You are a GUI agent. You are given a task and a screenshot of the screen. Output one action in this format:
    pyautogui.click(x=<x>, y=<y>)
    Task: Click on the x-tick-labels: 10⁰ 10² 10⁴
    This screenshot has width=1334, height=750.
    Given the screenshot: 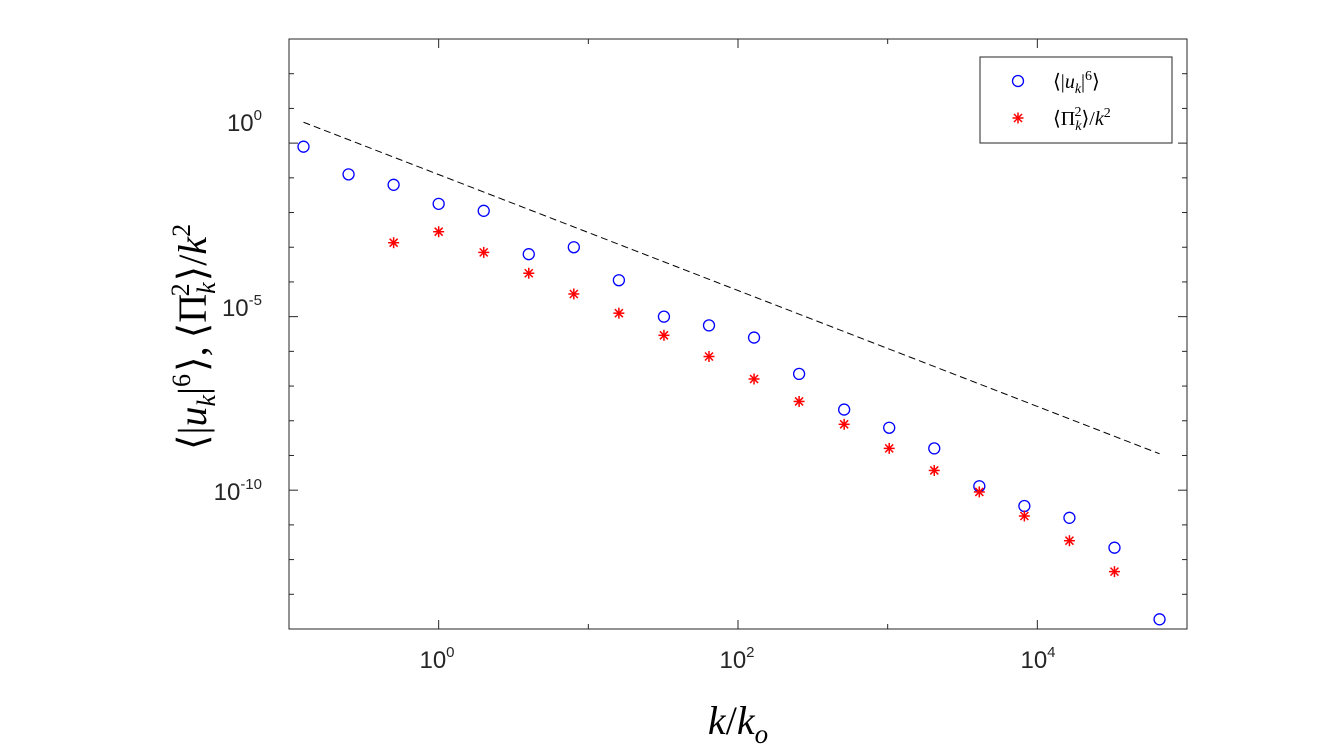 What is the action you would take?
    pyautogui.click(x=737, y=659)
    